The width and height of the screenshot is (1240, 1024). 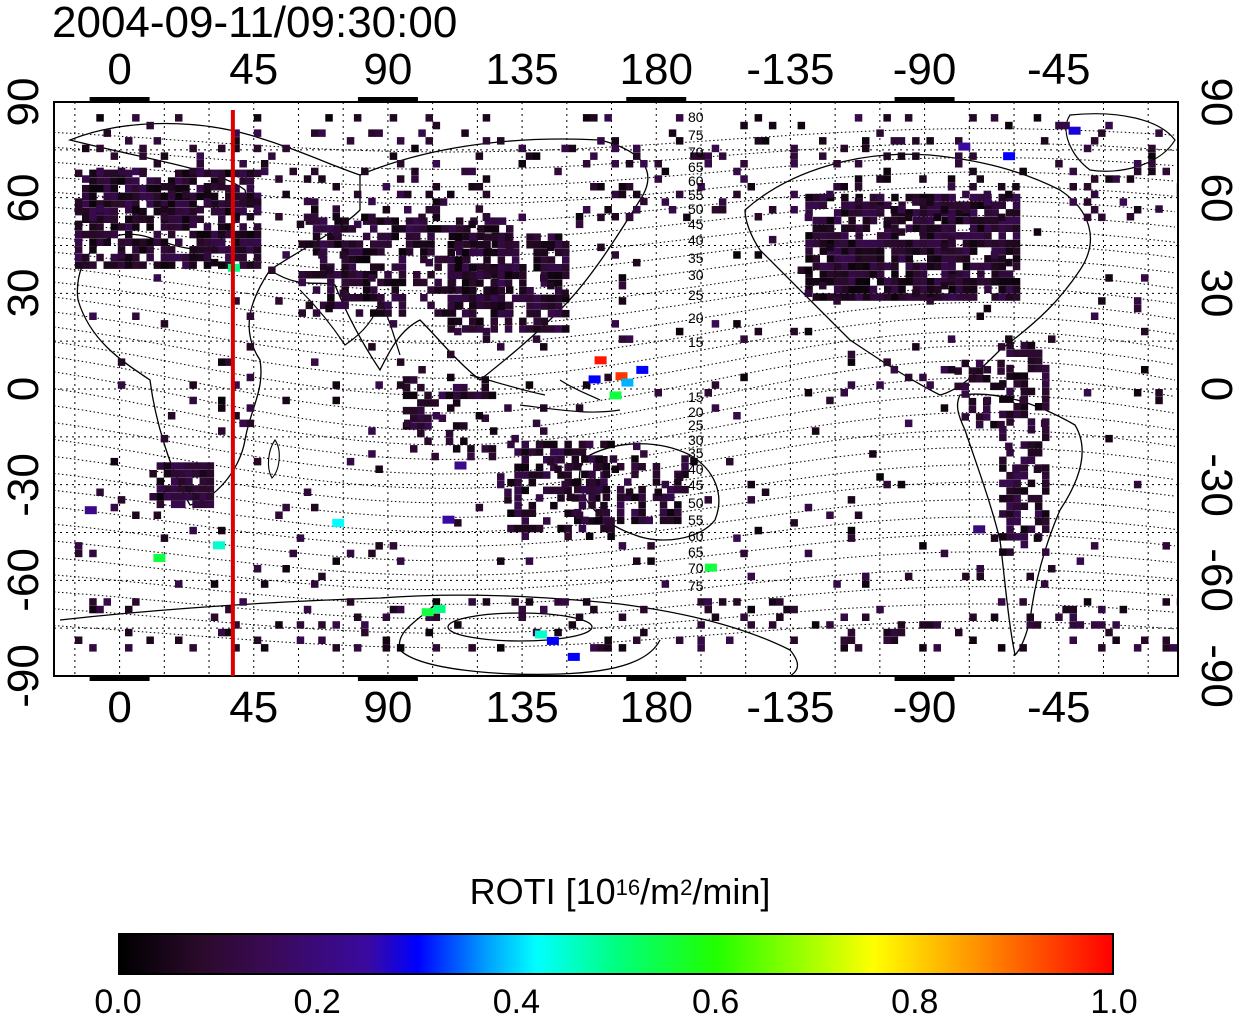 What do you see at coordinates (696, 181) in the screenshot?
I see `contour-label: 60` at bounding box center [696, 181].